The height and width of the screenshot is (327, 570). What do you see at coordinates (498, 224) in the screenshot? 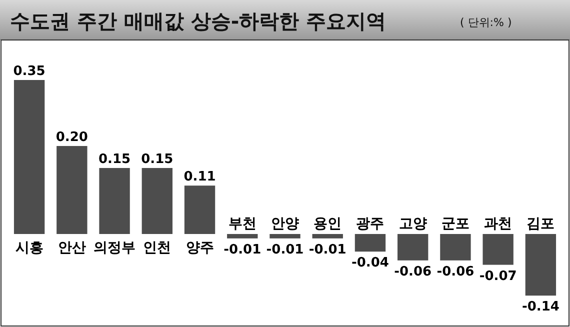
I see `x-tick-label: 과천` at bounding box center [498, 224].